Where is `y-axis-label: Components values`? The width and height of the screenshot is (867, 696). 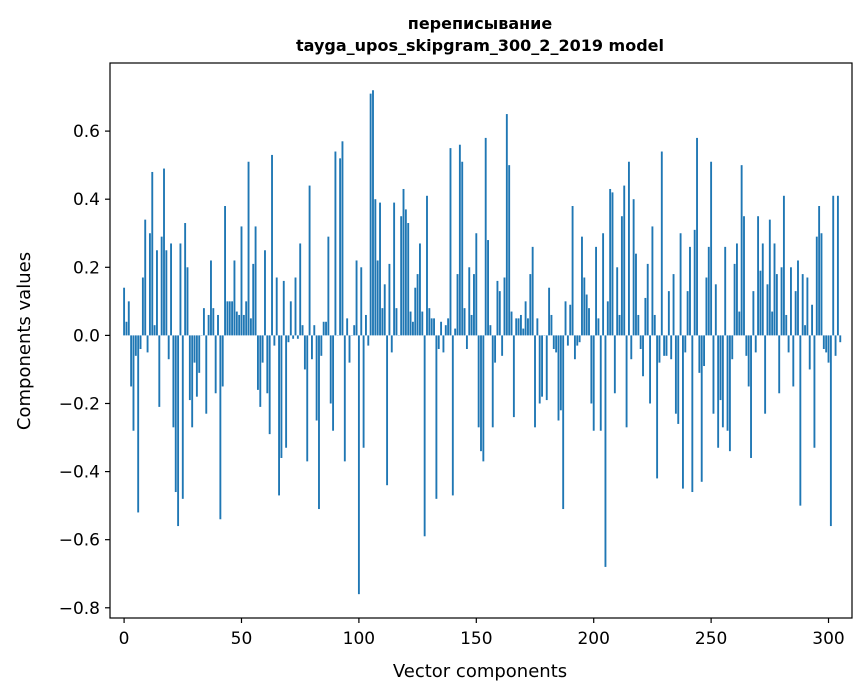 y-axis-label: Components values is located at coordinates (24, 341).